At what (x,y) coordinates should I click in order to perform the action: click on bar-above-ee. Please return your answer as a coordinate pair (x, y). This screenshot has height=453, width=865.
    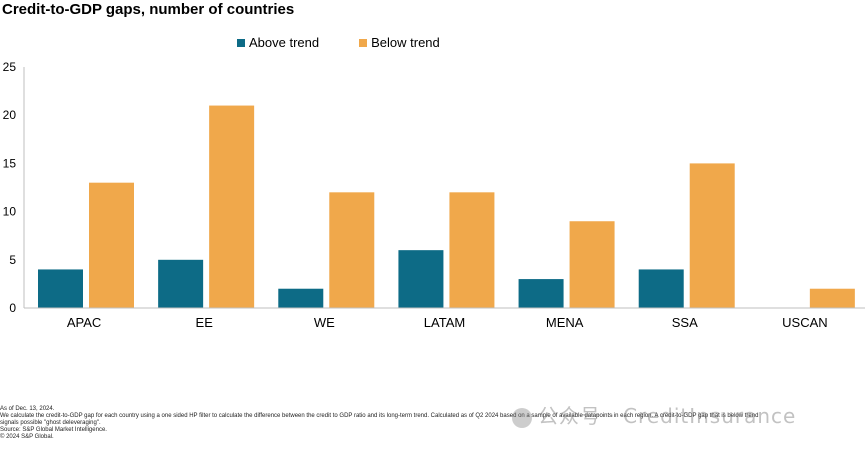
    Looking at the image, I should click on (181, 283).